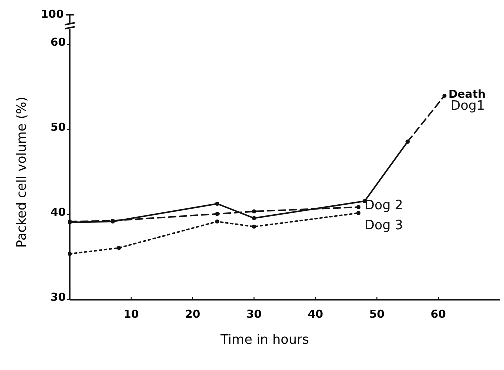 The image size is (504, 370). What do you see at coordinates (377, 314) in the screenshot?
I see `x-tick-label: 50` at bounding box center [377, 314].